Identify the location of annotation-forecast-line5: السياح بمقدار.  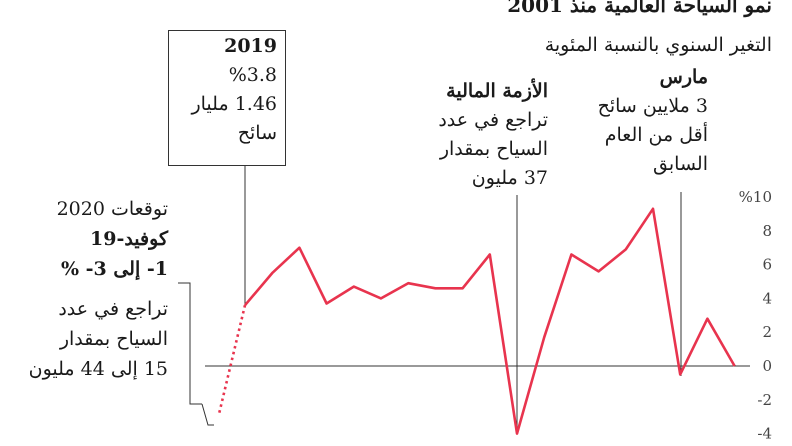
(113, 339).